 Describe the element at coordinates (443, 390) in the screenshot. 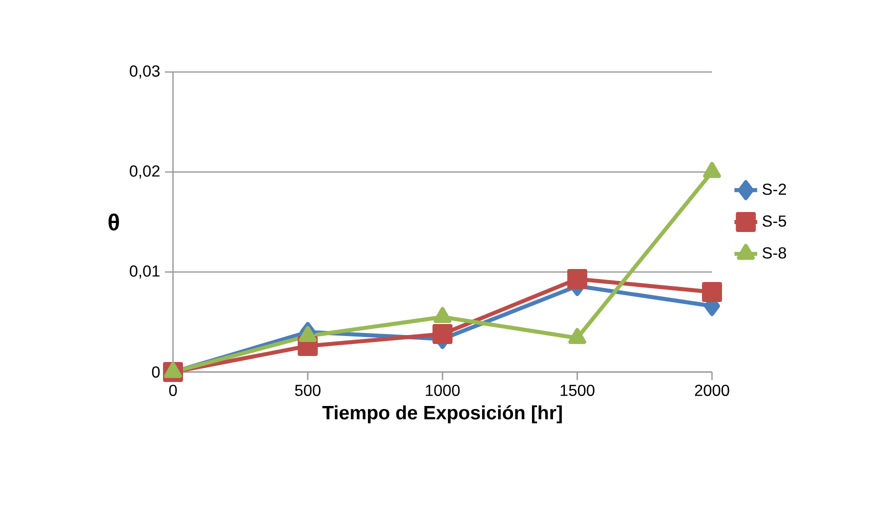

I see `x-tick-label: 1000` at that location.